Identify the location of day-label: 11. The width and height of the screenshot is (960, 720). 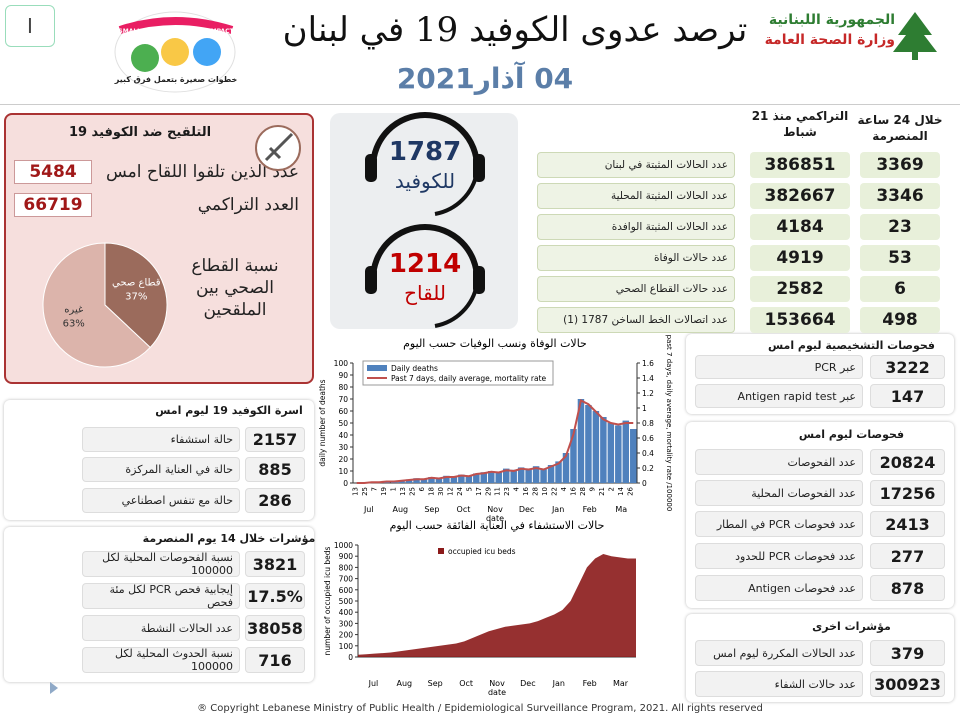
(498, 491).